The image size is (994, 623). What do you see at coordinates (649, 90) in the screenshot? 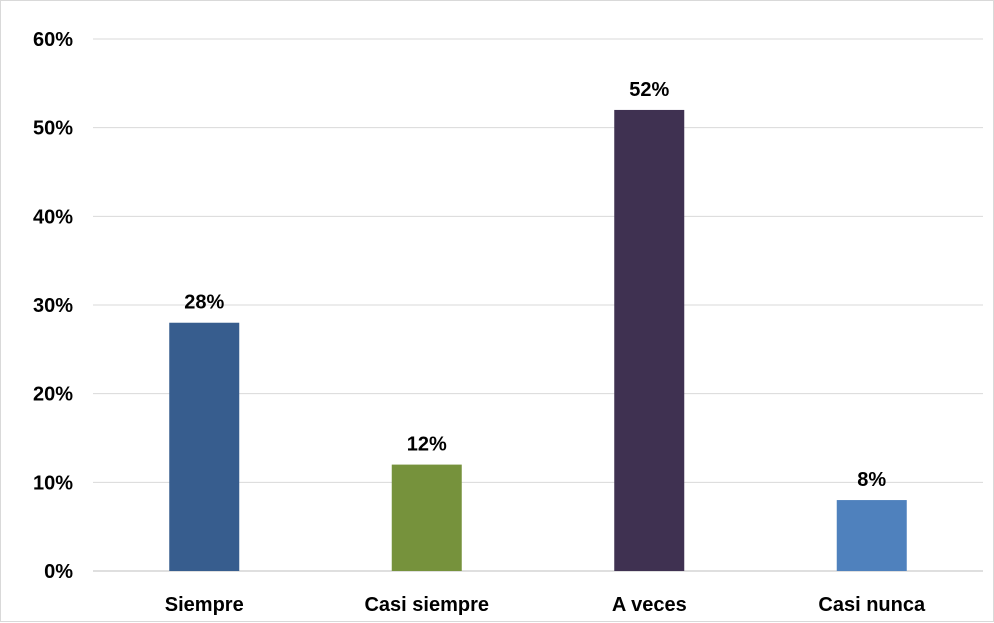
I see `data-label: 52%` at bounding box center [649, 90].